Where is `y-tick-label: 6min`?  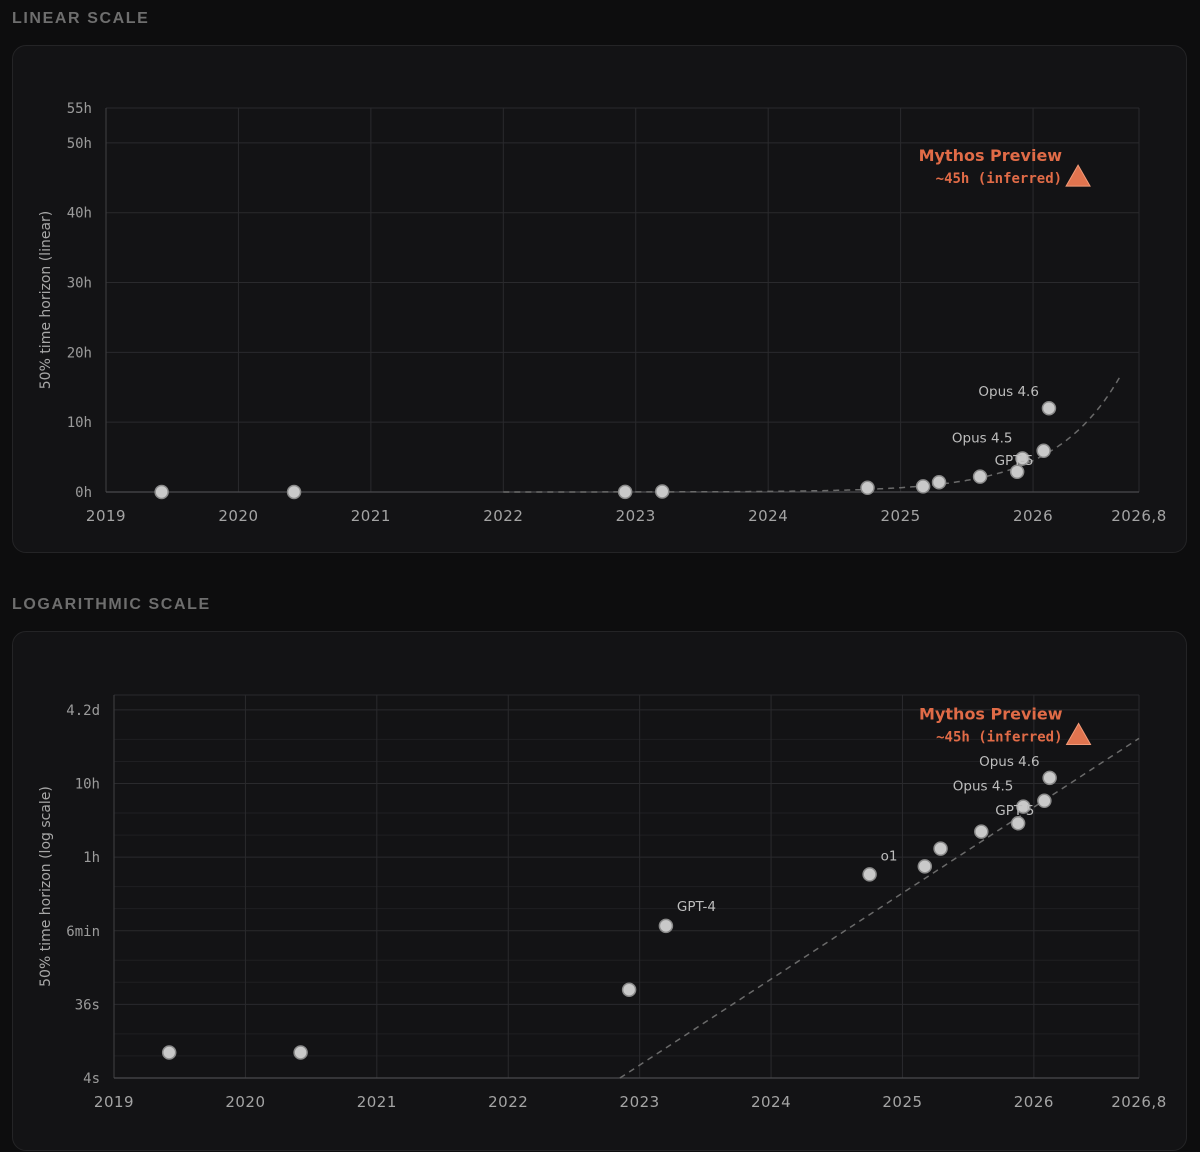
y-tick-label: 6min is located at coordinates (83, 932).